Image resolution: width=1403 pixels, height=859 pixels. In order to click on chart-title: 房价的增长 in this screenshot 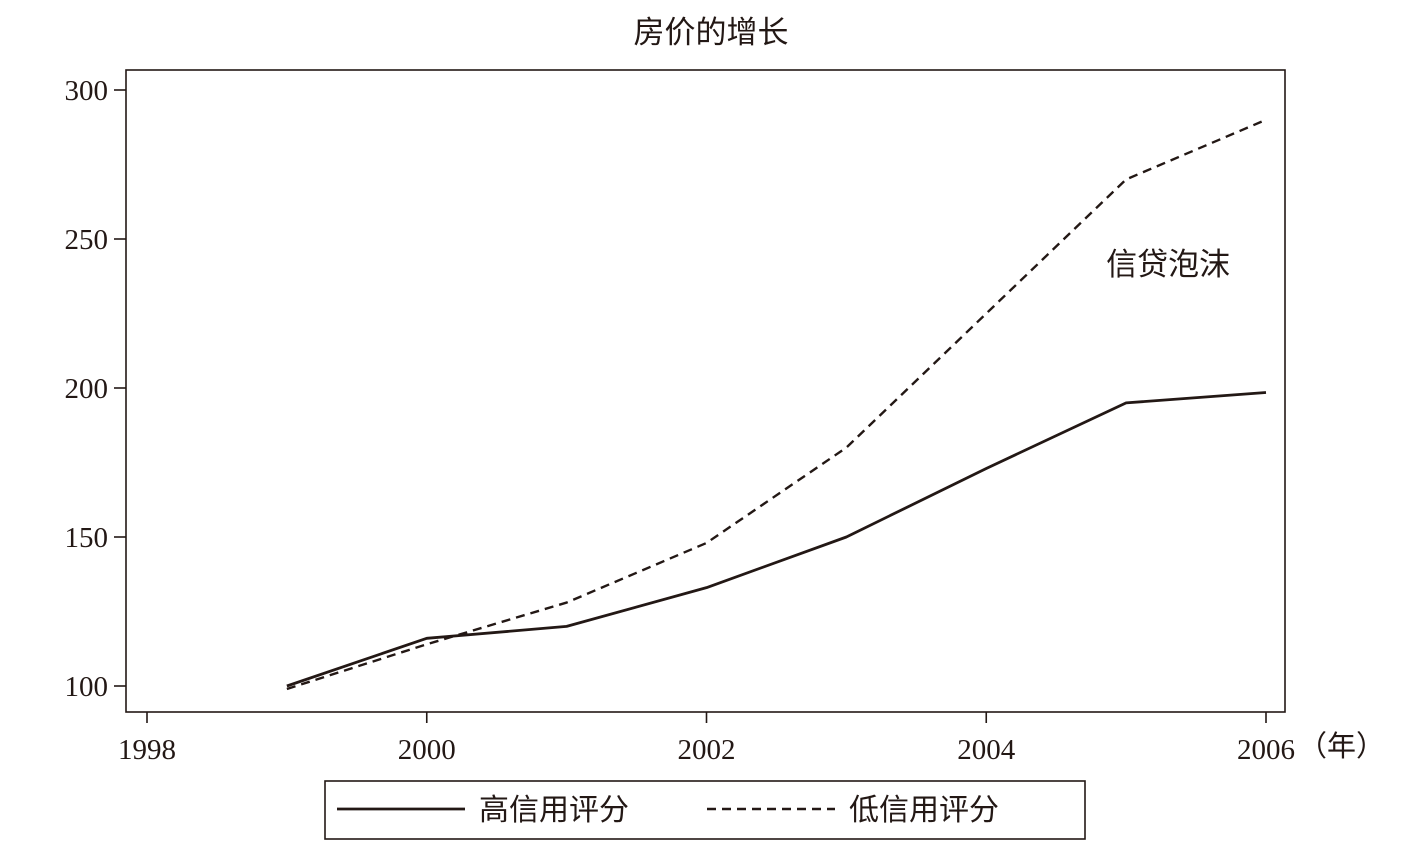, I will do `click(711, 32)`.